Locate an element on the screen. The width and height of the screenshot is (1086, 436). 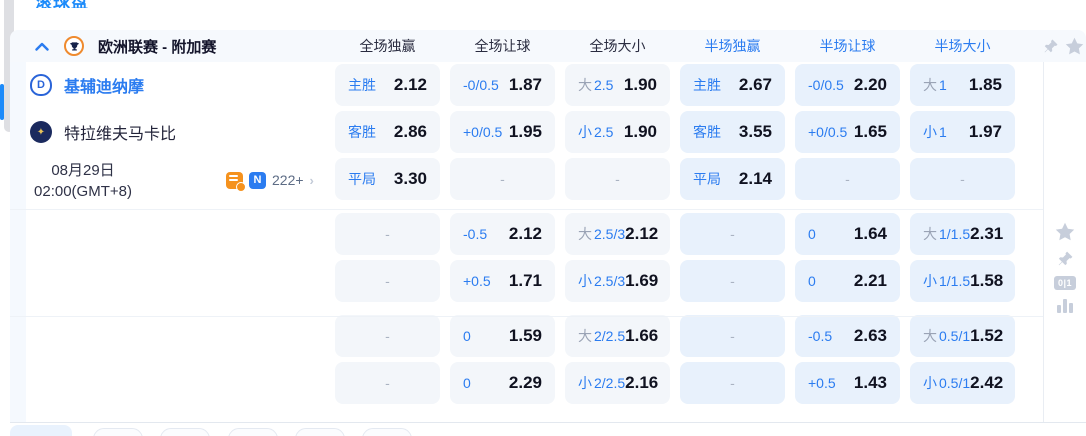
odds-cell: +0.5 1.43 is located at coordinates (847, 383).